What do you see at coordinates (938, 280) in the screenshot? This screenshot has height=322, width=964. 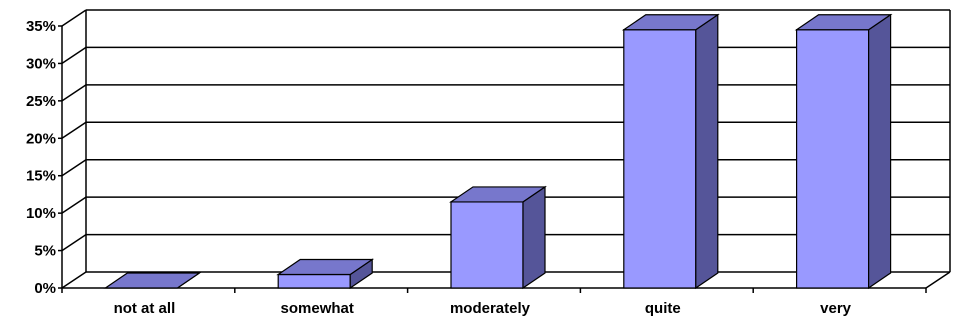 I see `floor-right-edge` at bounding box center [938, 280].